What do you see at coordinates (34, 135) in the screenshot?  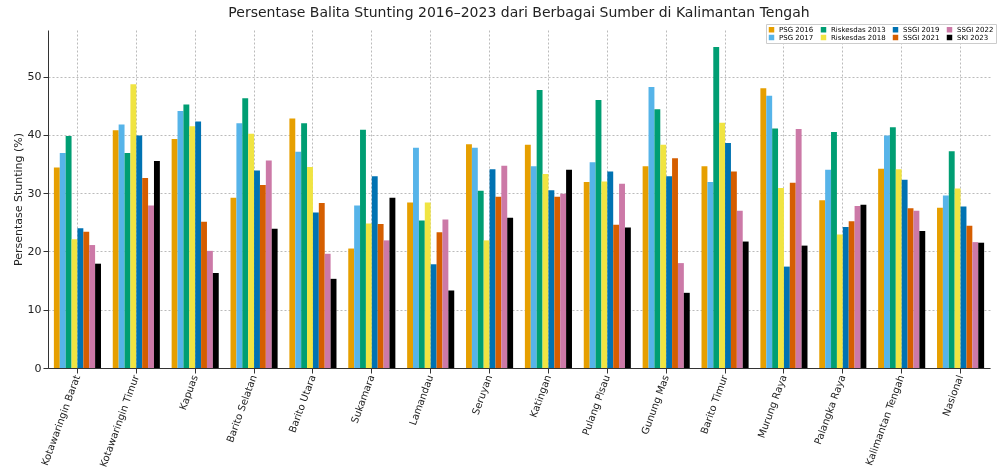 I see `y-tick-label: 40` at bounding box center [34, 135].